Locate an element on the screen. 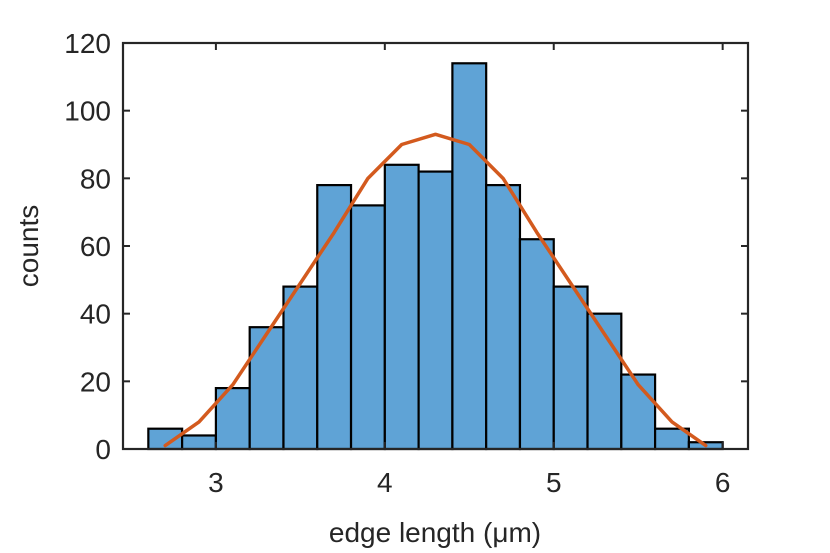 The width and height of the screenshot is (830, 553). x-tick-label: 3 is located at coordinates (216, 482).